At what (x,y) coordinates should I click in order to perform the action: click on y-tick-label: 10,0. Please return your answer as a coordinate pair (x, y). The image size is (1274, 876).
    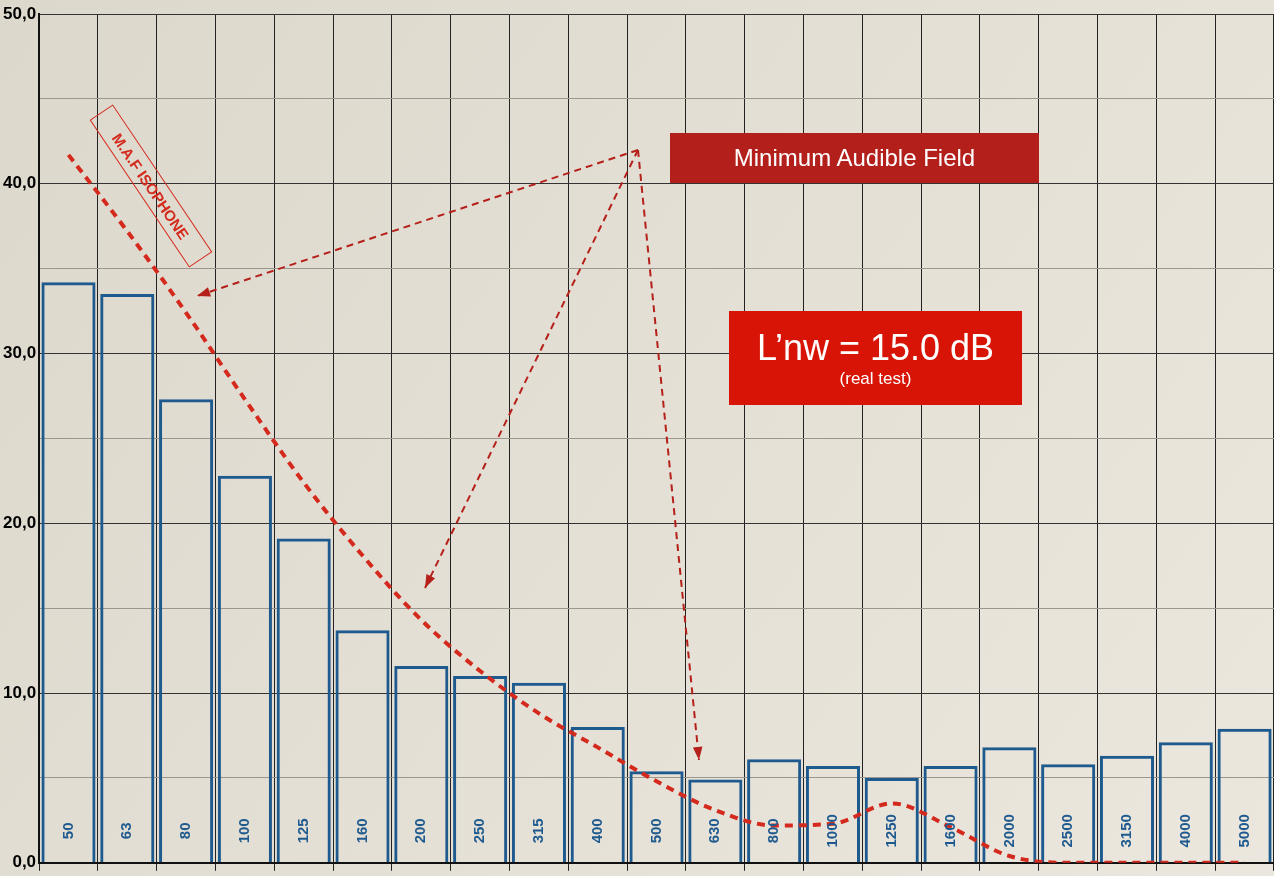
    Looking at the image, I should click on (19, 692).